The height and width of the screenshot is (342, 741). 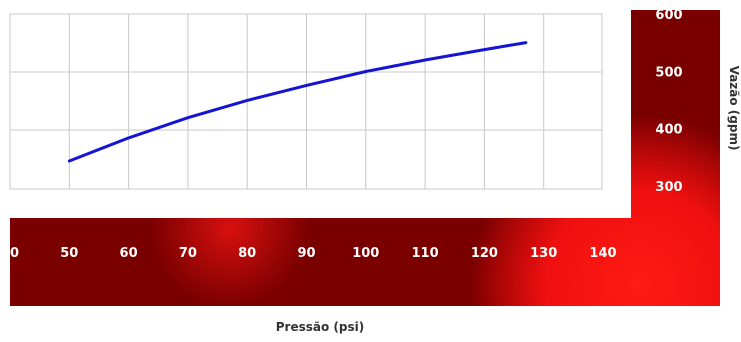 What do you see at coordinates (668, 15) in the screenshot?
I see `y-tick-label: 600` at bounding box center [668, 15].